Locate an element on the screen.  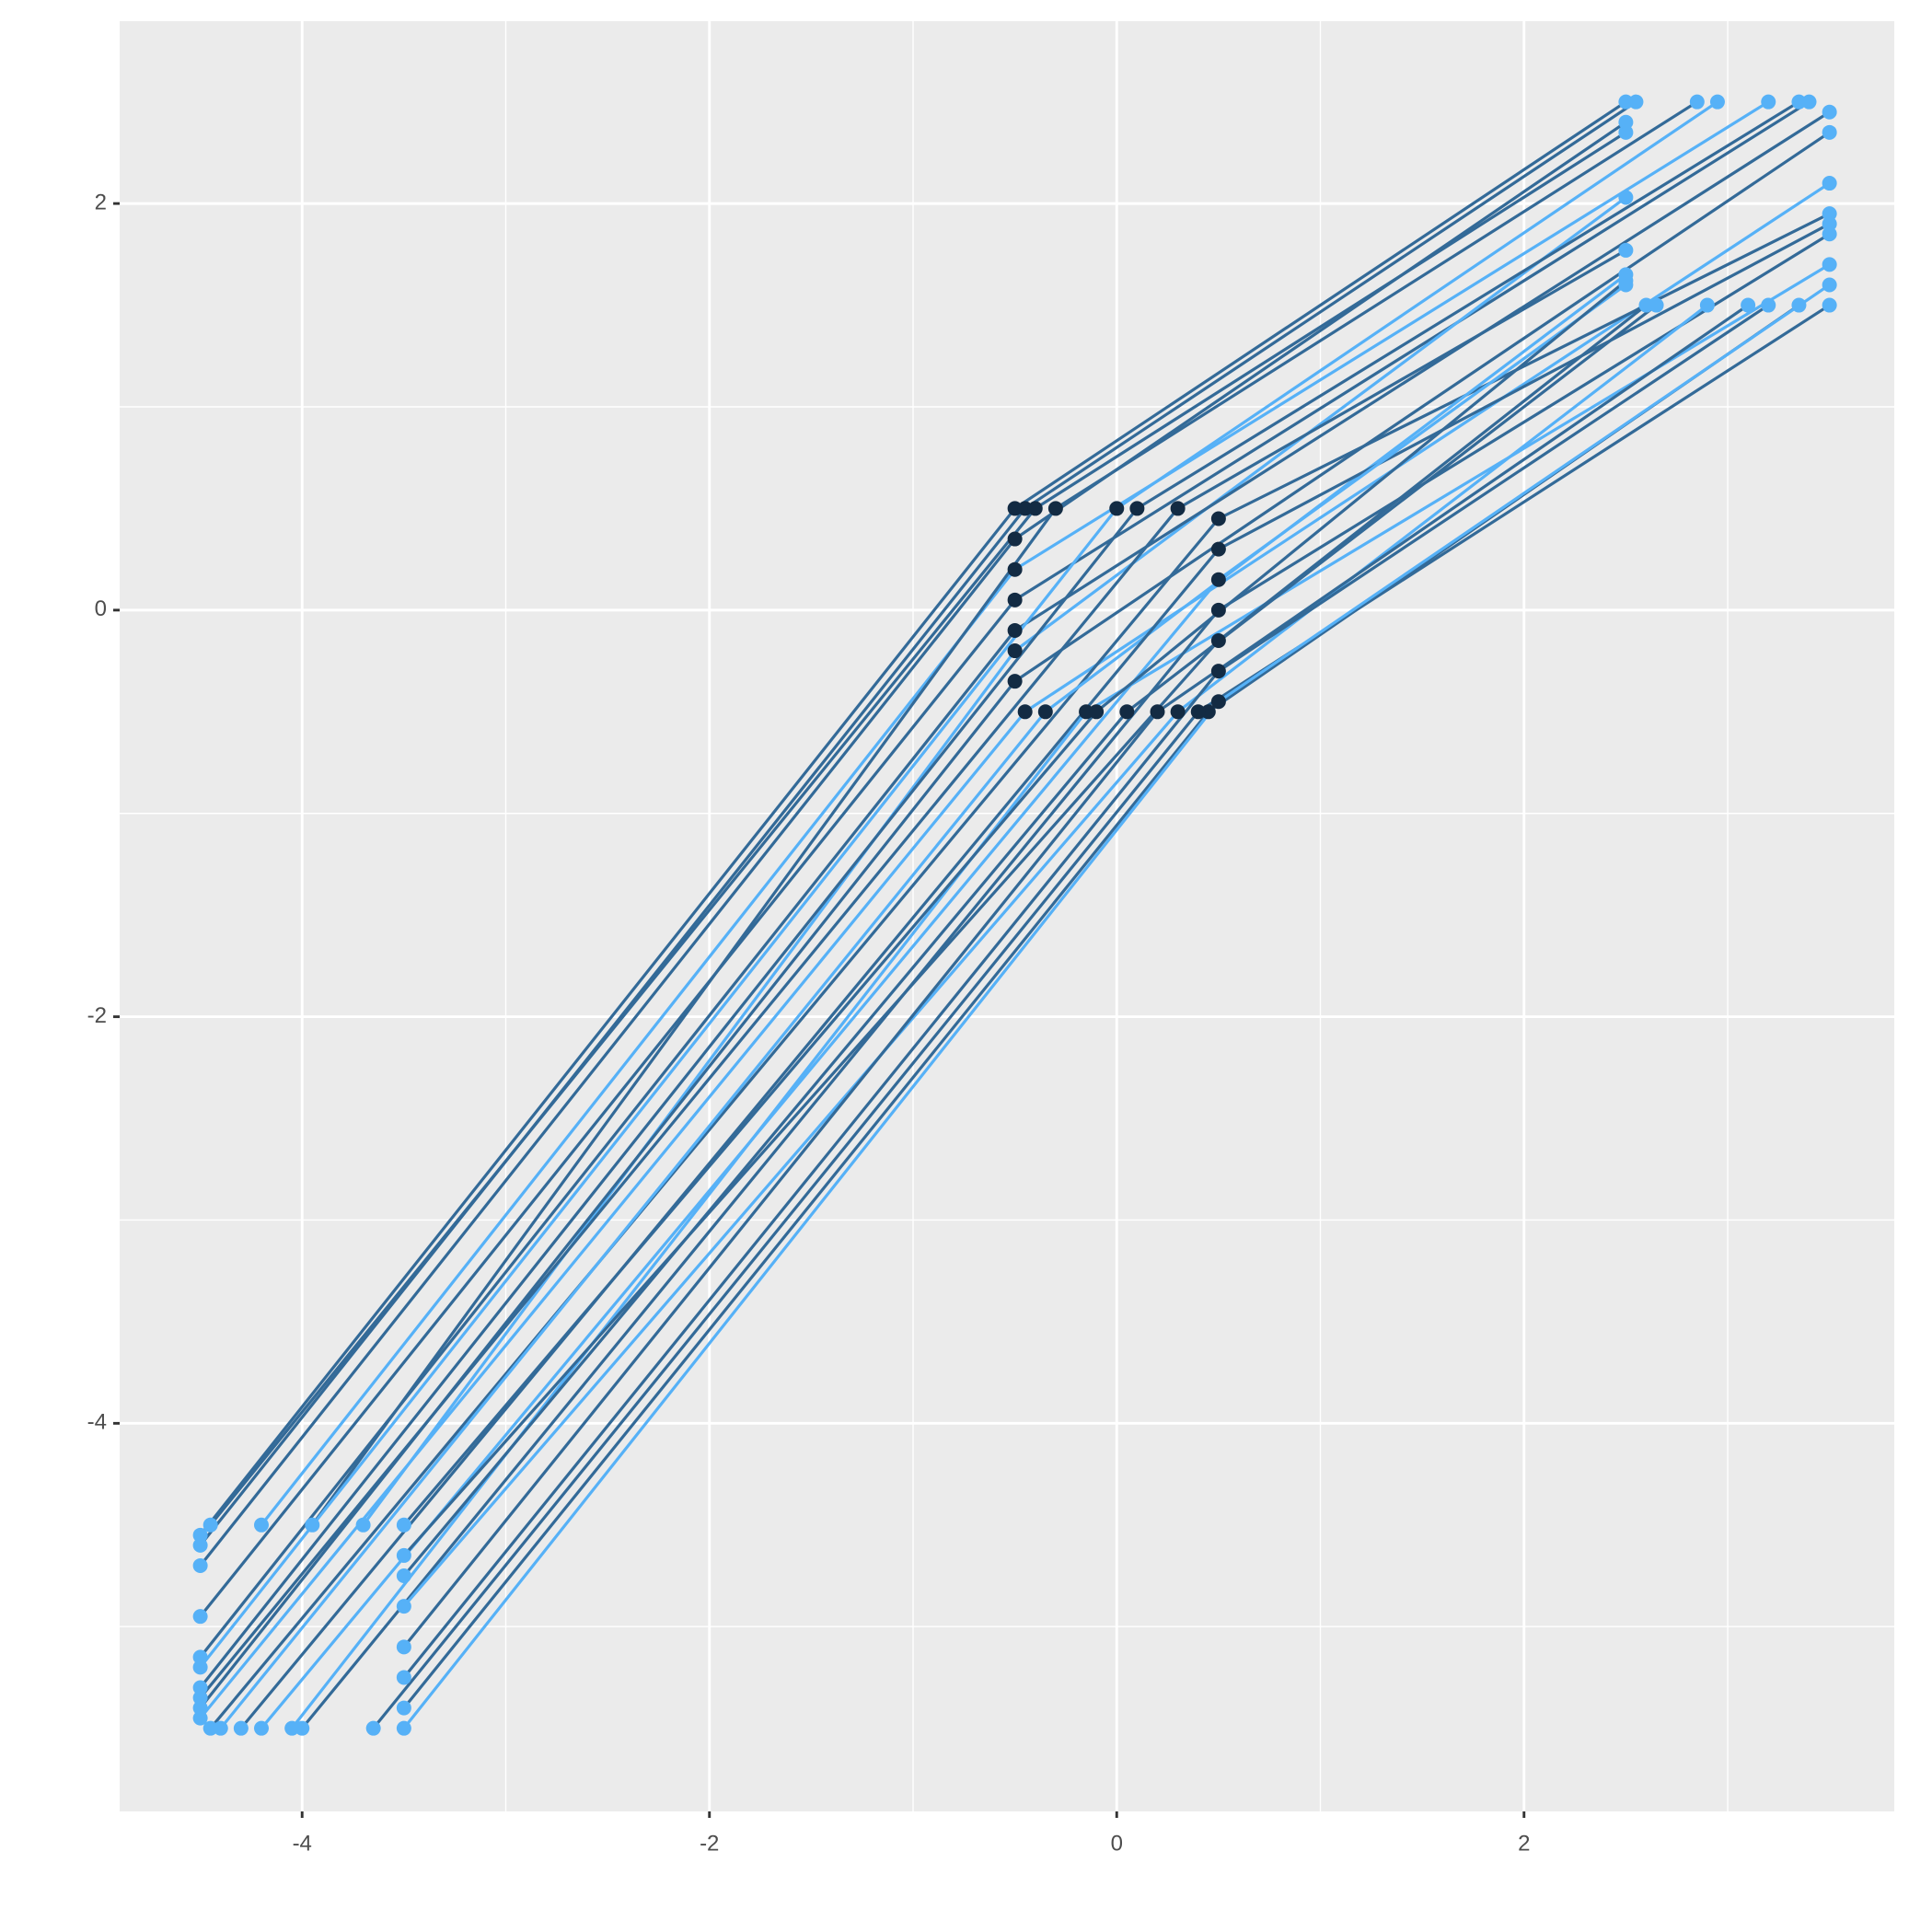
x-tick-label: 0 is located at coordinates (1117, 1844).